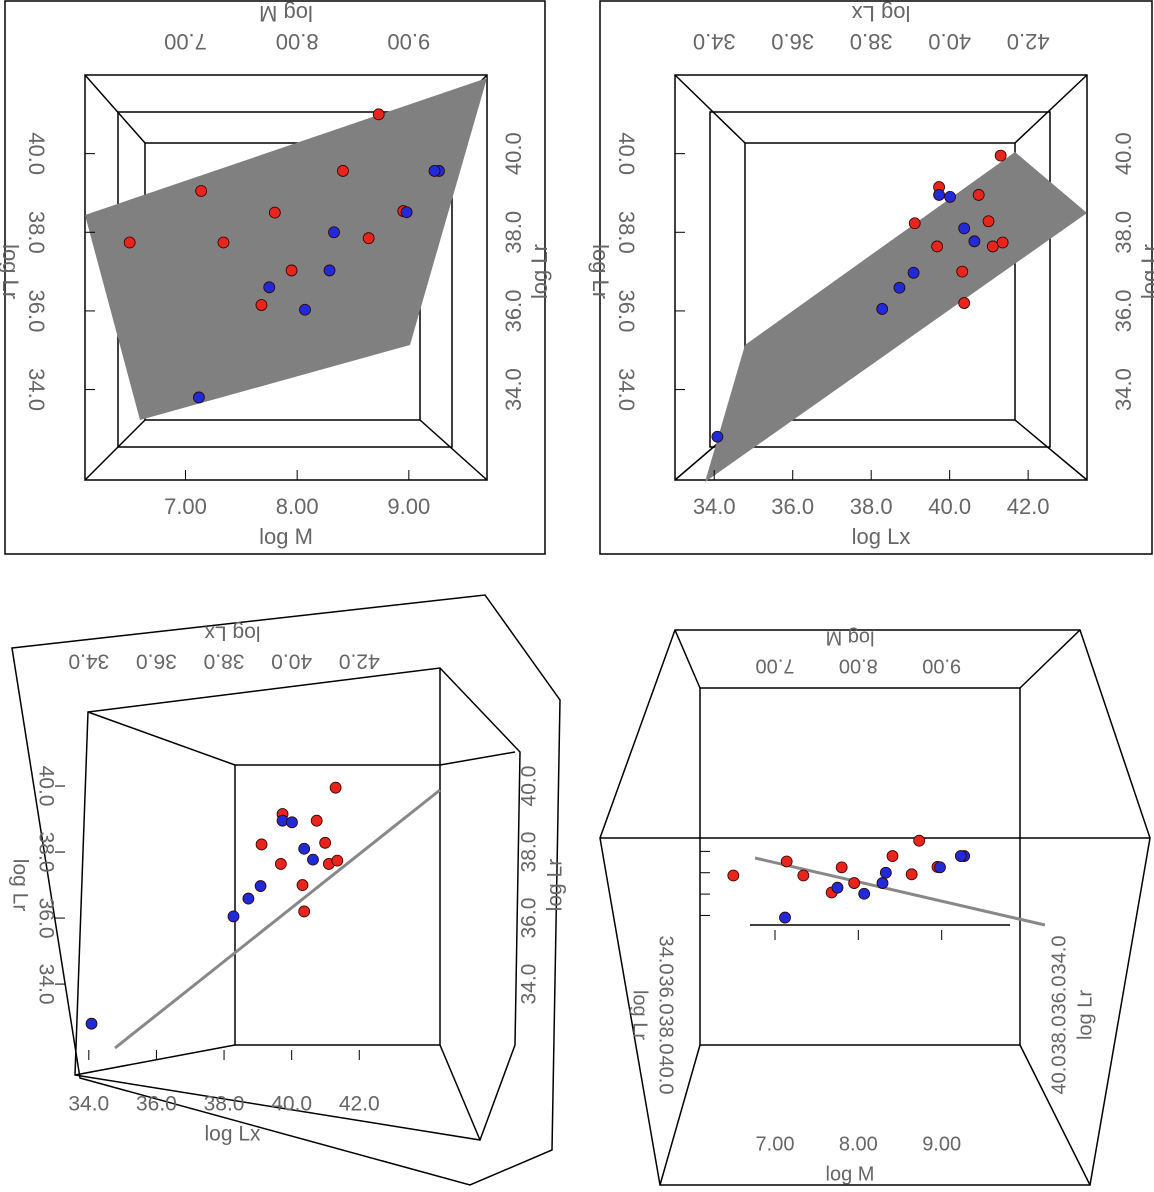 This screenshot has height=1192, width=1154. I want to click on outer-cube-face, so click(881, 277).